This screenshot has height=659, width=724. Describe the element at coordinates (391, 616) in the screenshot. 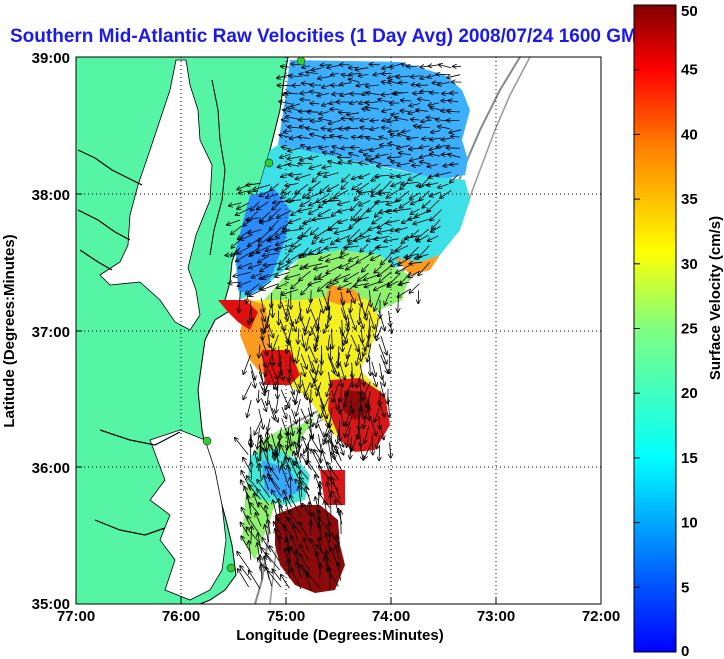

I see `x-tick-label: 74:00` at that location.